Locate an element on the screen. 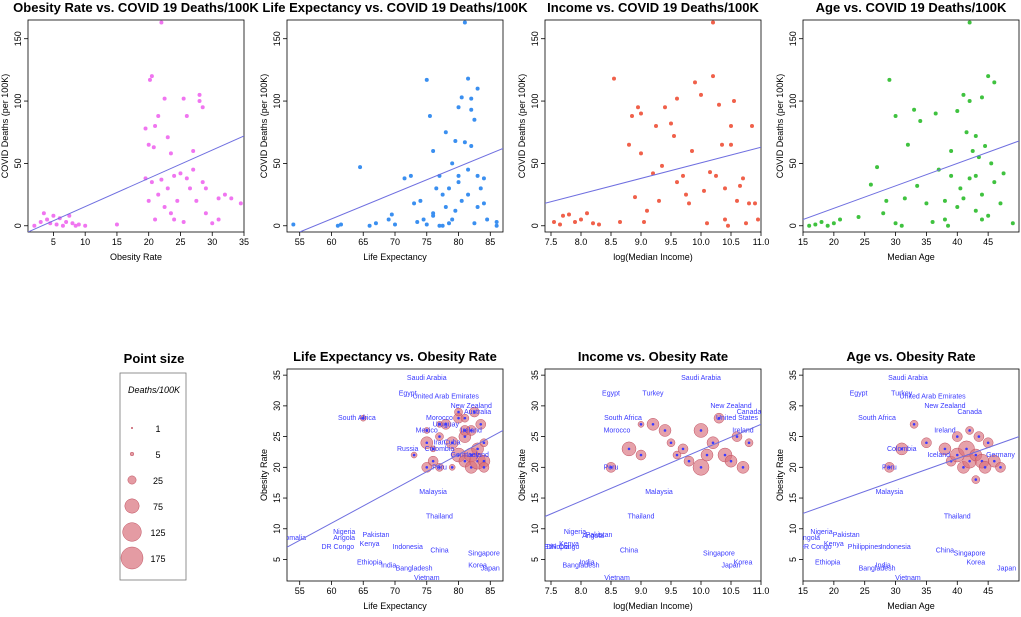  country-label: Russia is located at coordinates (408, 449).